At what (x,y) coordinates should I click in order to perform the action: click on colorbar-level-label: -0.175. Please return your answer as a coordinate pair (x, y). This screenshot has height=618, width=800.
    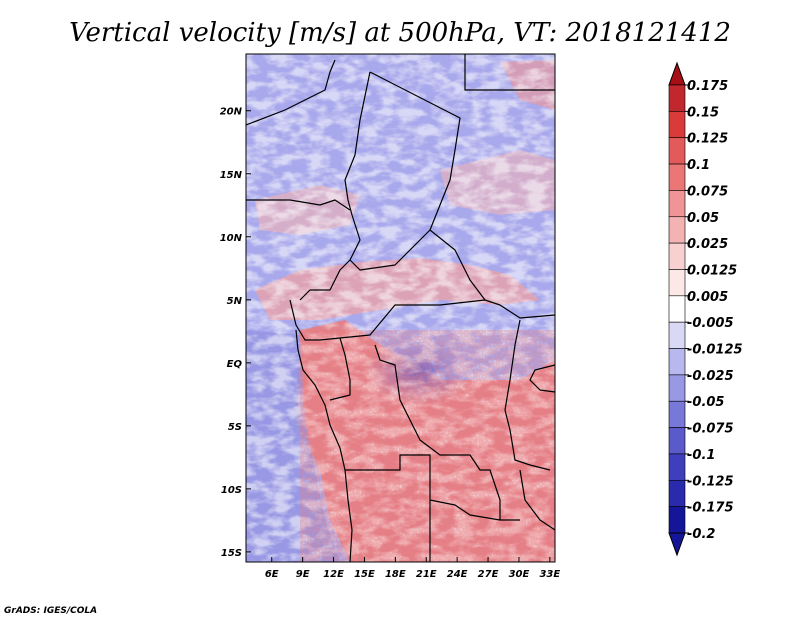
    Looking at the image, I should click on (710, 508).